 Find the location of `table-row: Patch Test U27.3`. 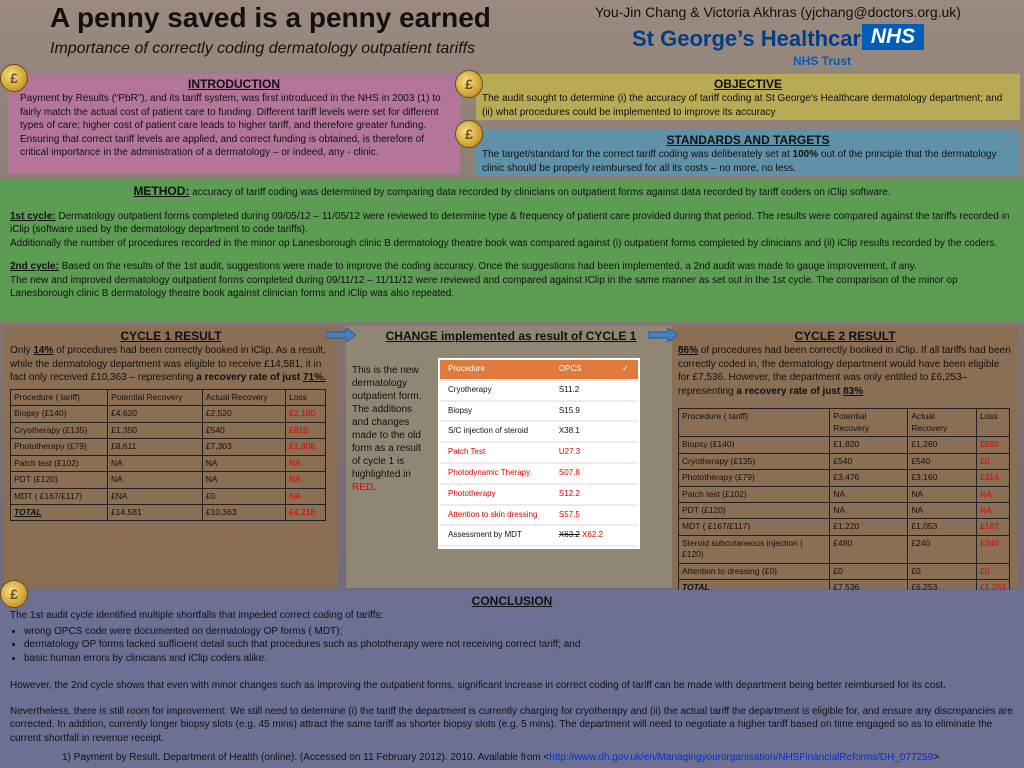

table-row: Patch Test U27.3 is located at coordinates (539, 453).